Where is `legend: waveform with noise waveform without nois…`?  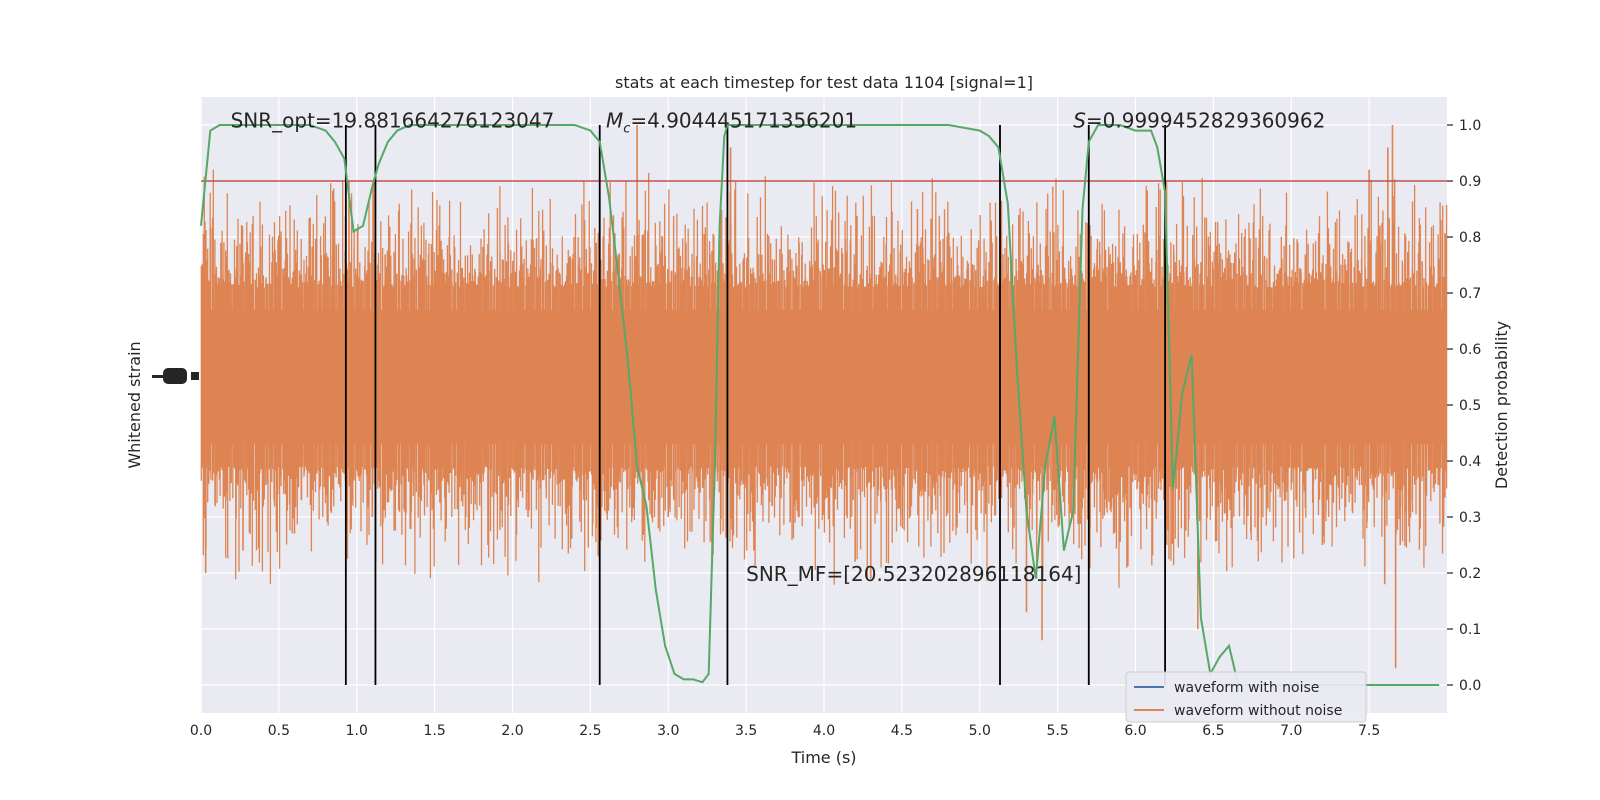
legend: waveform with noise waveform without nois… is located at coordinates (1246, 697).